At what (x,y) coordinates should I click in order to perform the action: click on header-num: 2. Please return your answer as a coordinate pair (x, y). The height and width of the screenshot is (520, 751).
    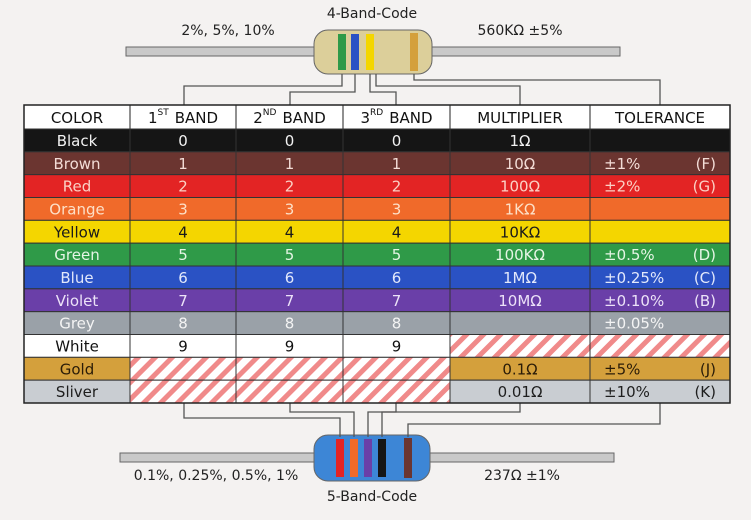
    Looking at the image, I should click on (258, 118).